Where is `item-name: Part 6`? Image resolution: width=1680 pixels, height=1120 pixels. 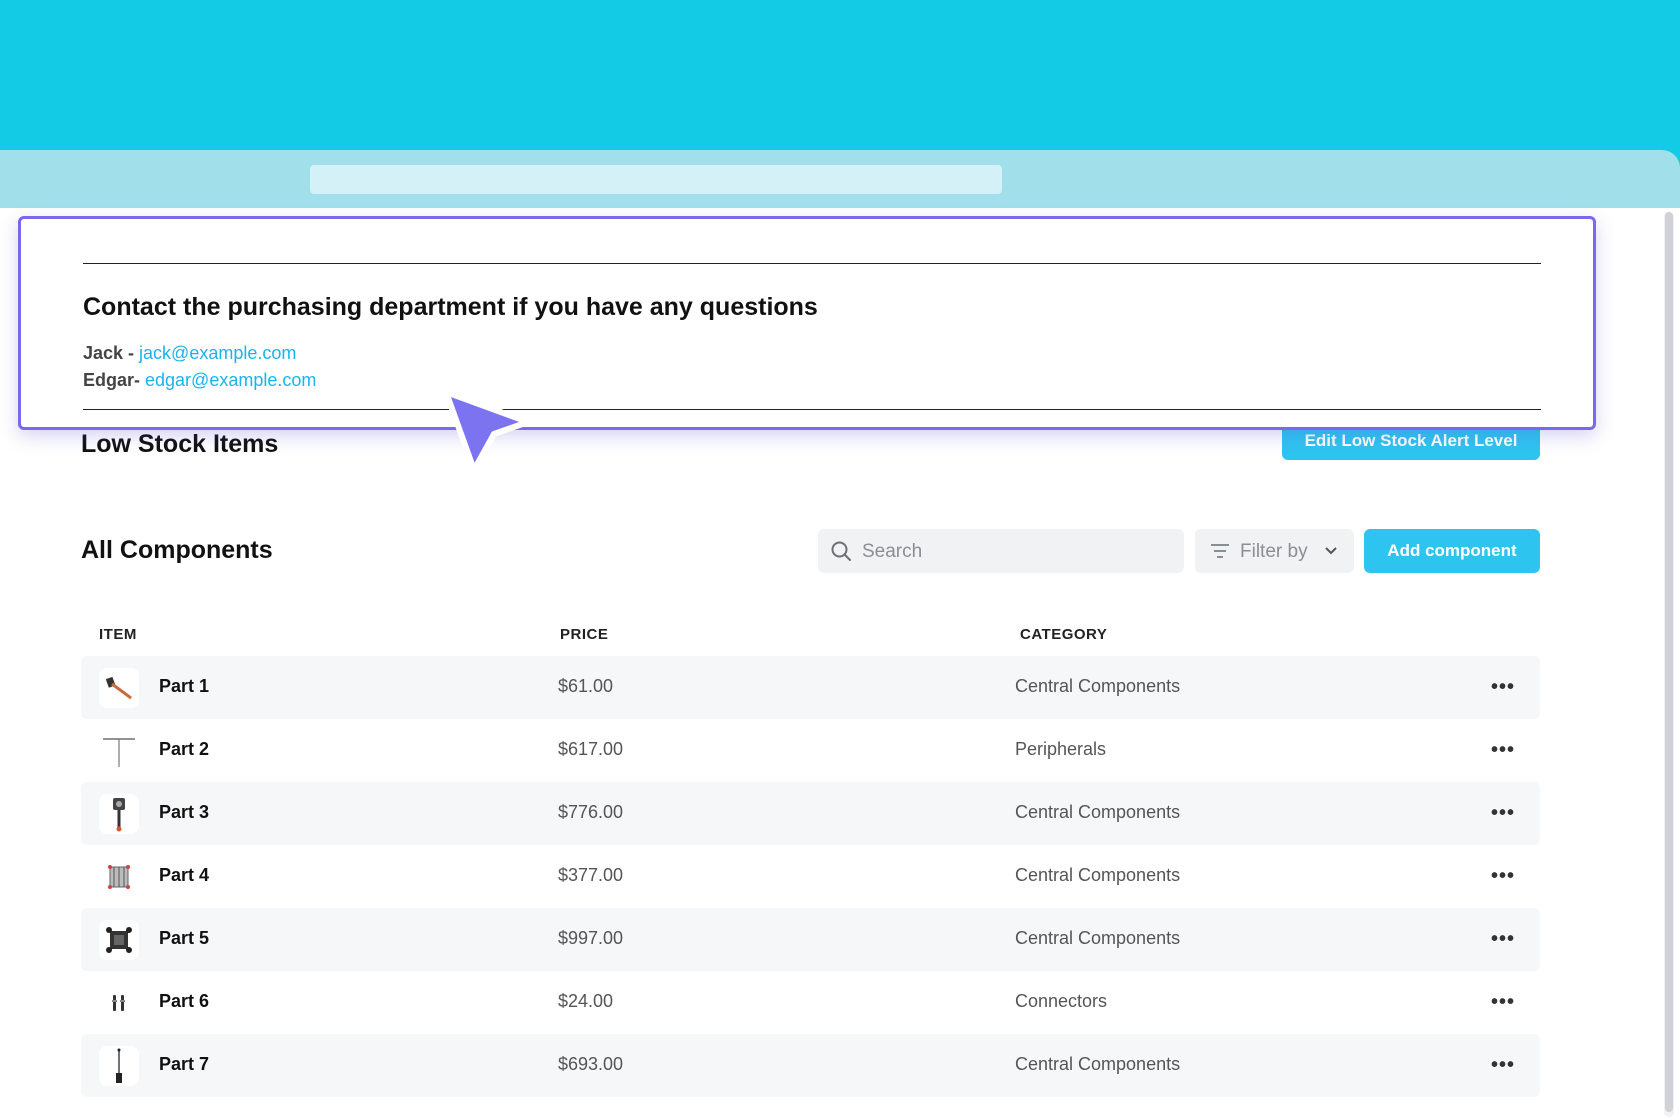
item-name: Part 6 is located at coordinates (184, 1001).